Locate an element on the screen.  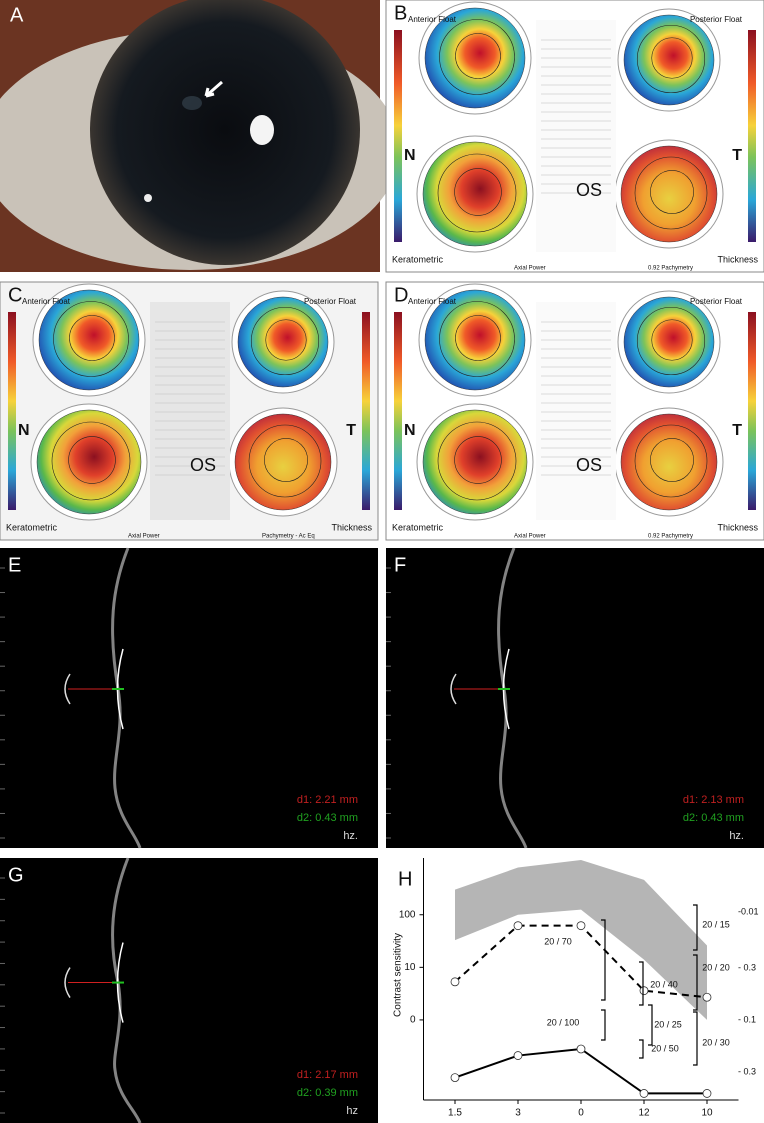
map-text: B is located at coordinates (400, 13).